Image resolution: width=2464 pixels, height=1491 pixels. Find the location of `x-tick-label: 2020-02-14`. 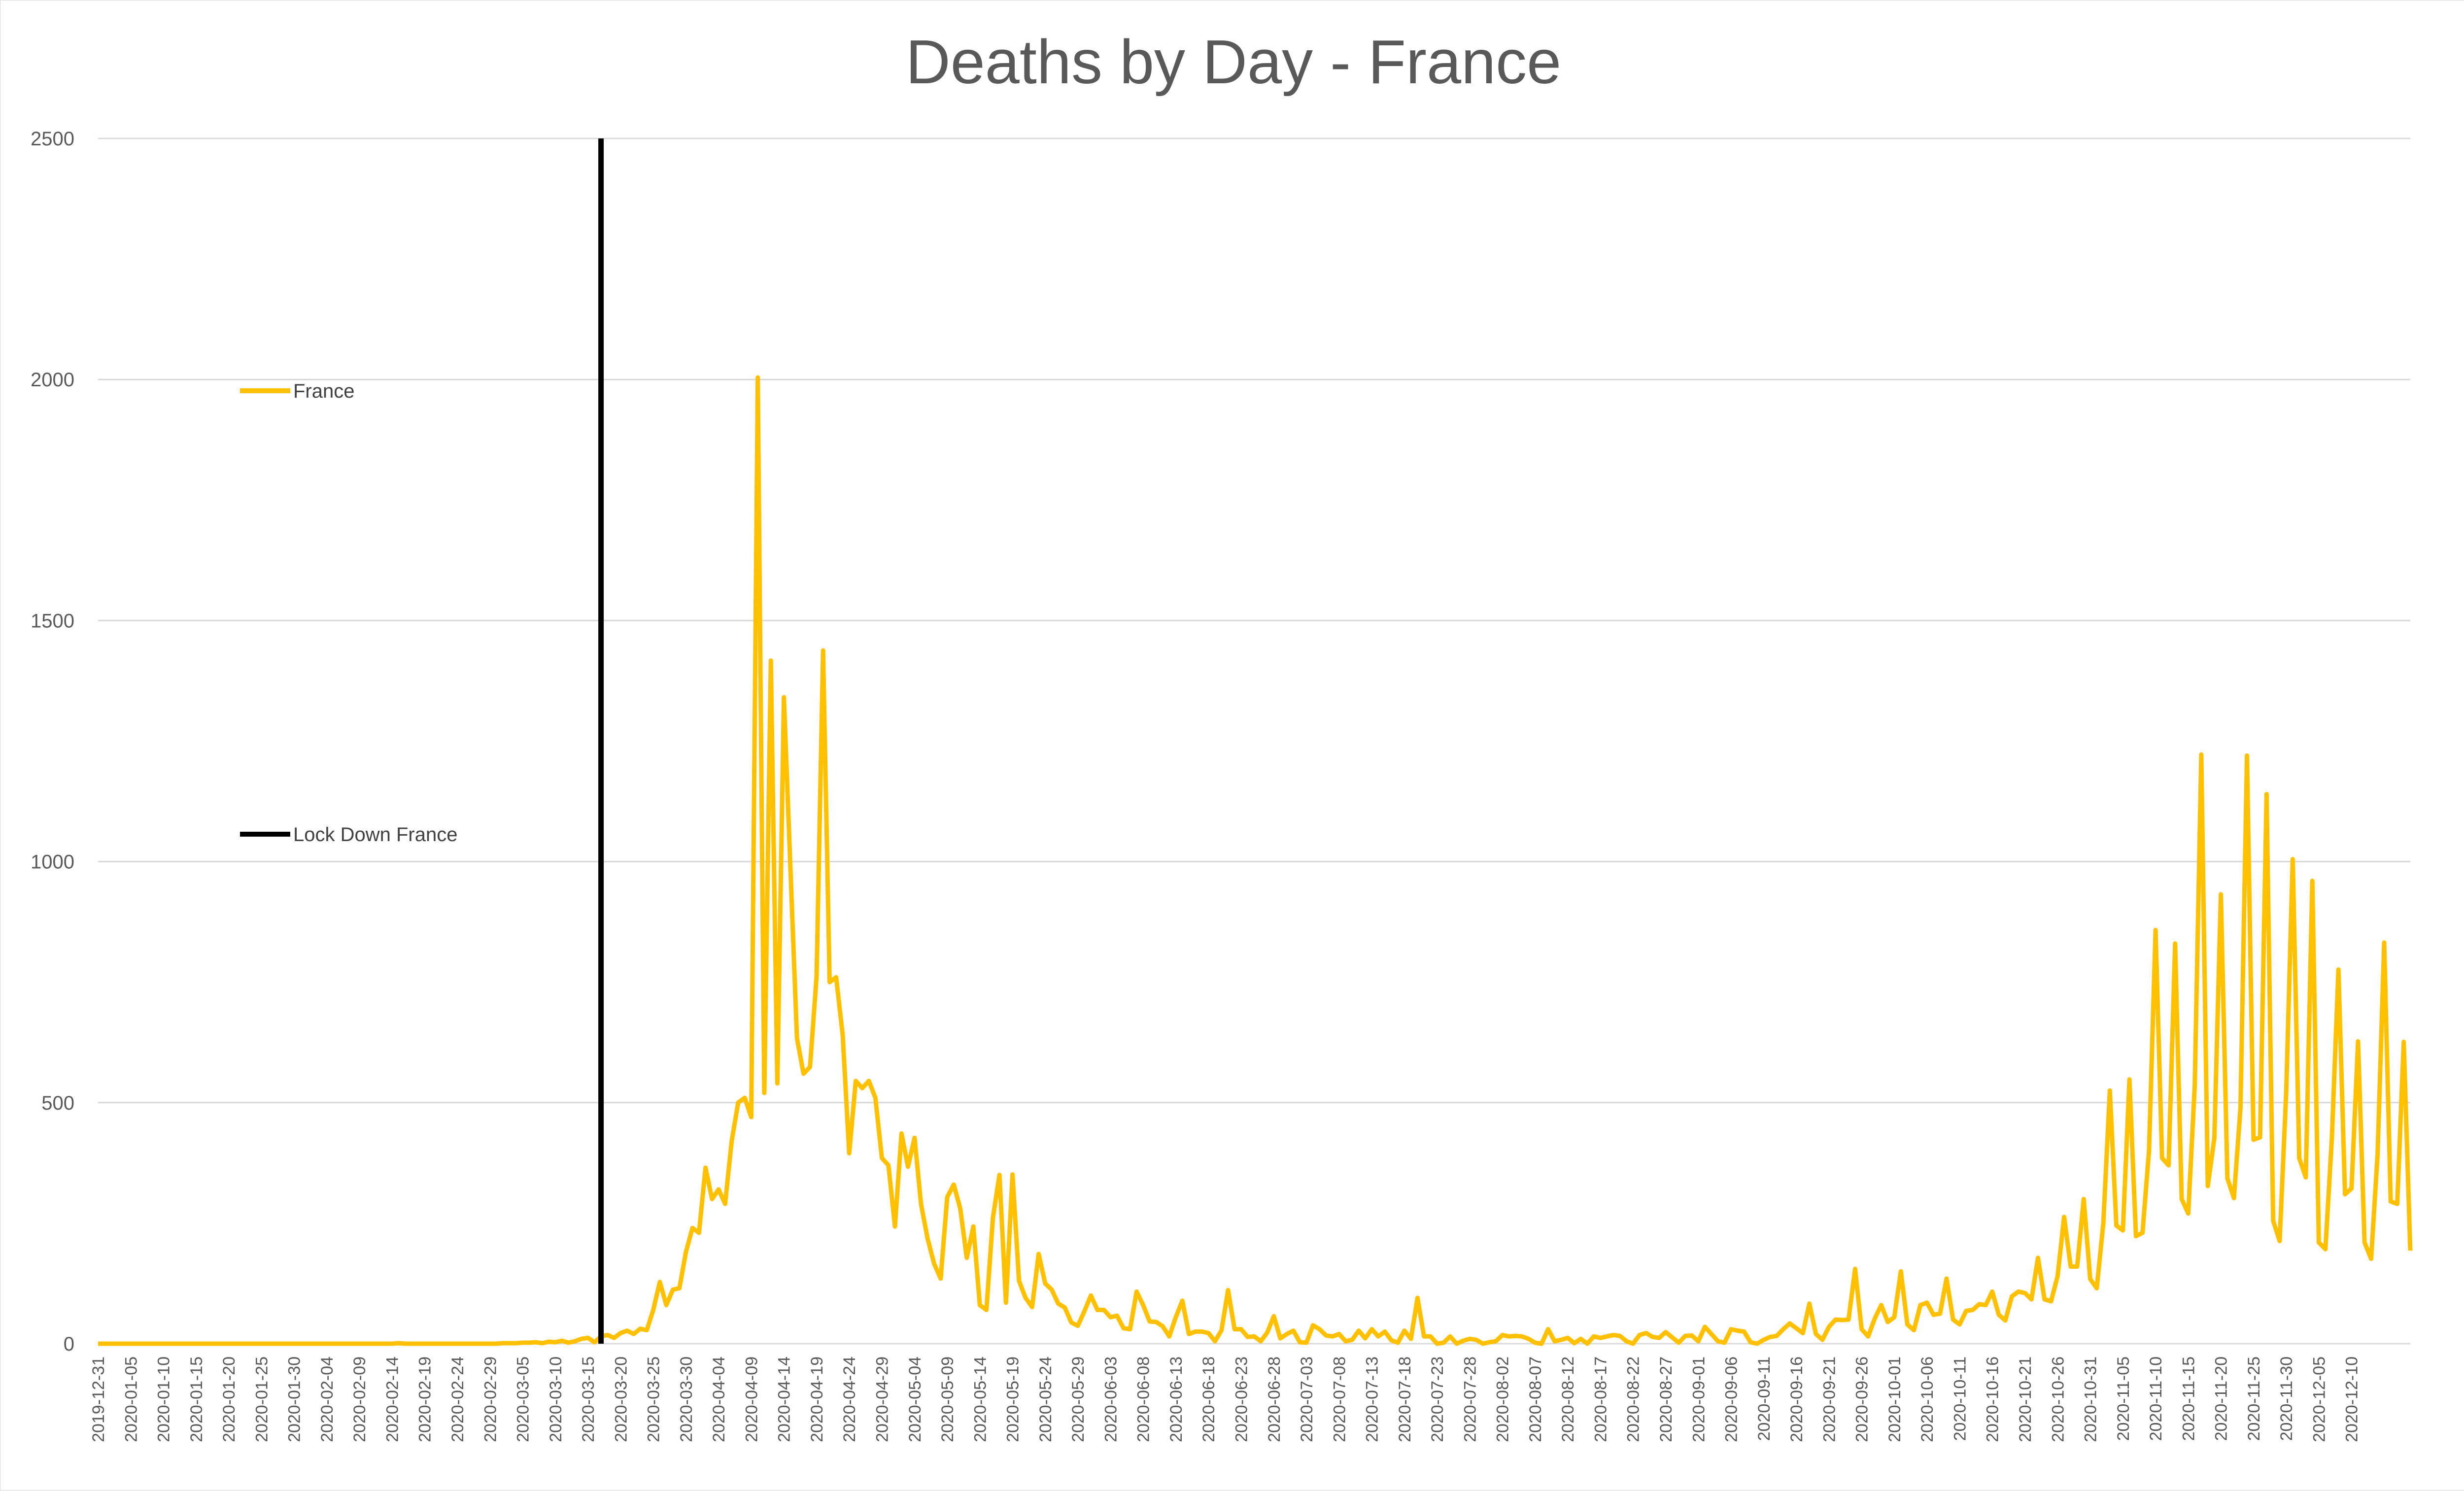

x-tick-label: 2020-02-14 is located at coordinates (392, 1399).